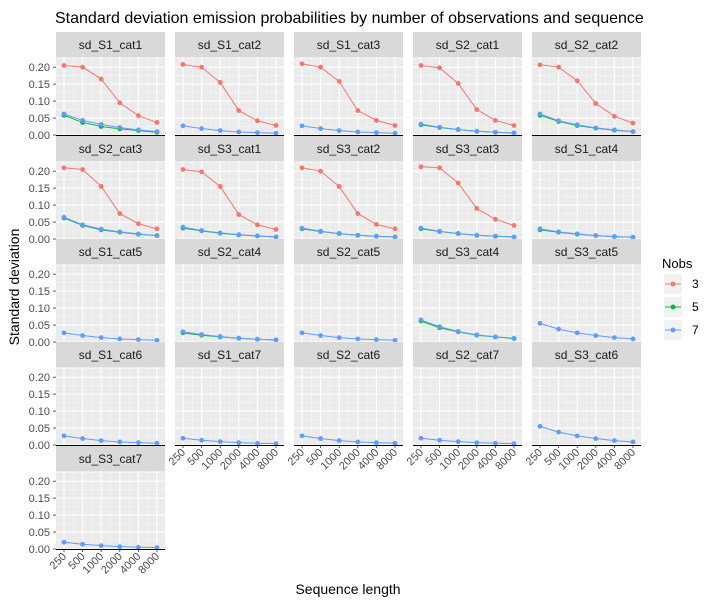 This screenshot has width=716, height=603. I want to click on facet-sd-S2-cat2: sd_S2_cat2, so click(586, 84).